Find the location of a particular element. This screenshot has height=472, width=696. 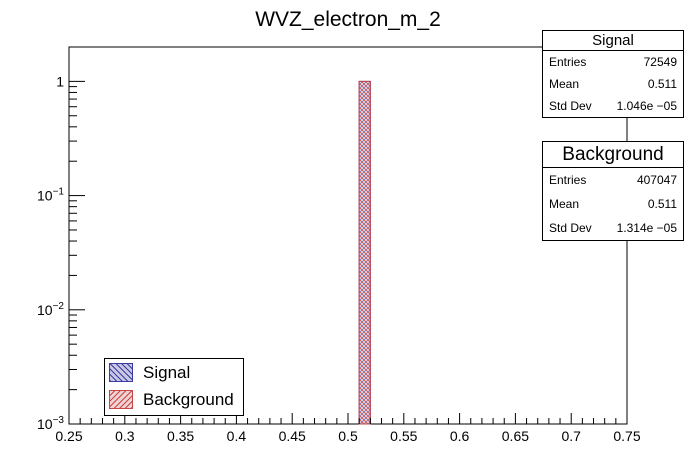

legend-label: Background is located at coordinates (188, 399).